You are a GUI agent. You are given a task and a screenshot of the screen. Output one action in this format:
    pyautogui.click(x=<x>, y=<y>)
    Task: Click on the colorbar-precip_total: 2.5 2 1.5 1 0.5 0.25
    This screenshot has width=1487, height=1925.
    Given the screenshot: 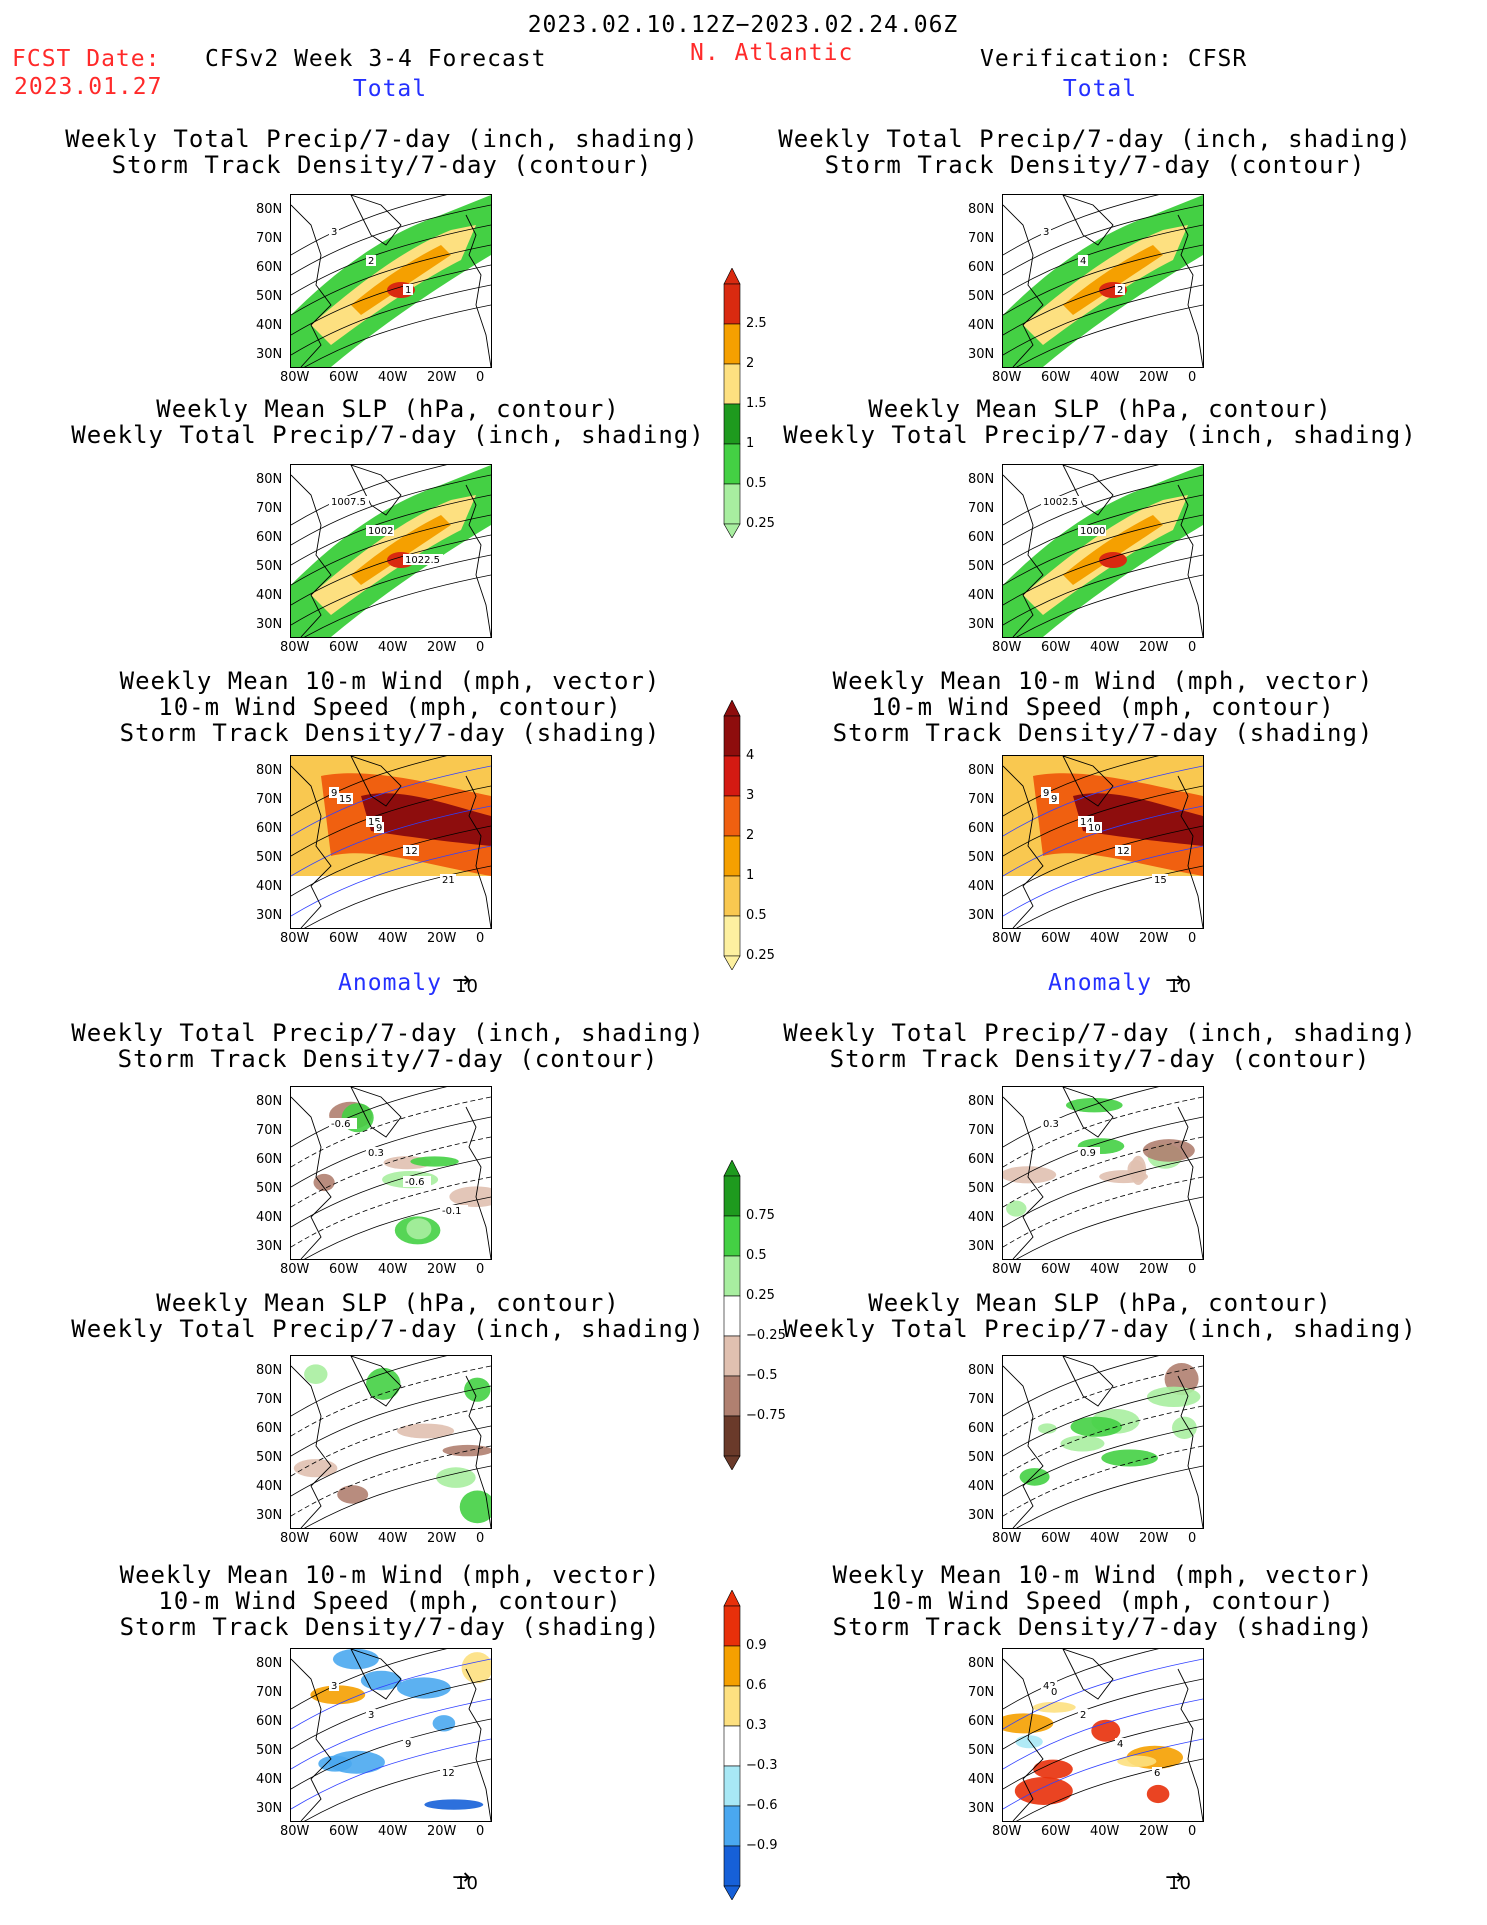 What is the action you would take?
    pyautogui.click(x=748, y=404)
    